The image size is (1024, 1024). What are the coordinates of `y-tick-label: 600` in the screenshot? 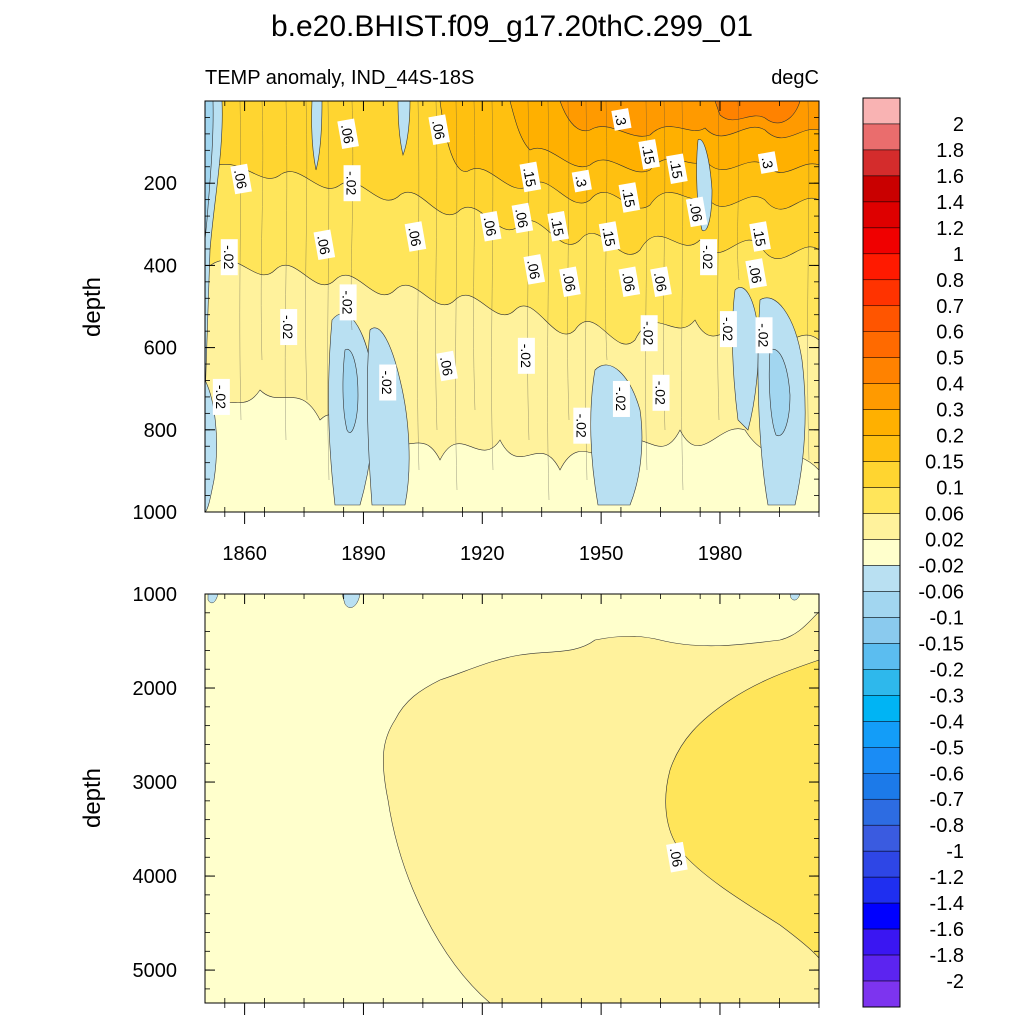 It's located at (160, 349).